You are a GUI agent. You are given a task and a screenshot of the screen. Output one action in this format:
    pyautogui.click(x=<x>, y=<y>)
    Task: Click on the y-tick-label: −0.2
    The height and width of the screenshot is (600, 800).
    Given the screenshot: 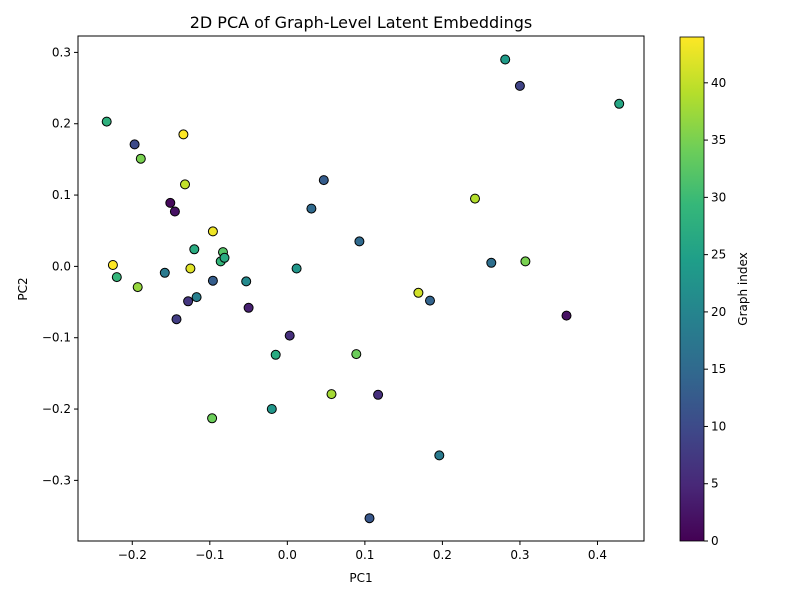 What is the action you would take?
    pyautogui.click(x=56, y=409)
    